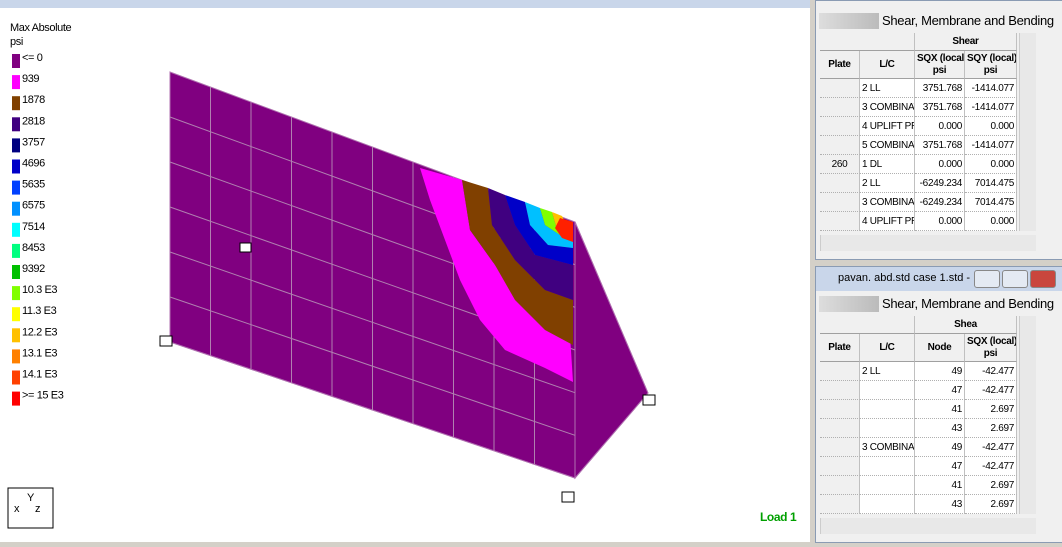 The image size is (1062, 547). What do you see at coordinates (778, 517) in the screenshot?
I see `load-label: Load 1` at bounding box center [778, 517].